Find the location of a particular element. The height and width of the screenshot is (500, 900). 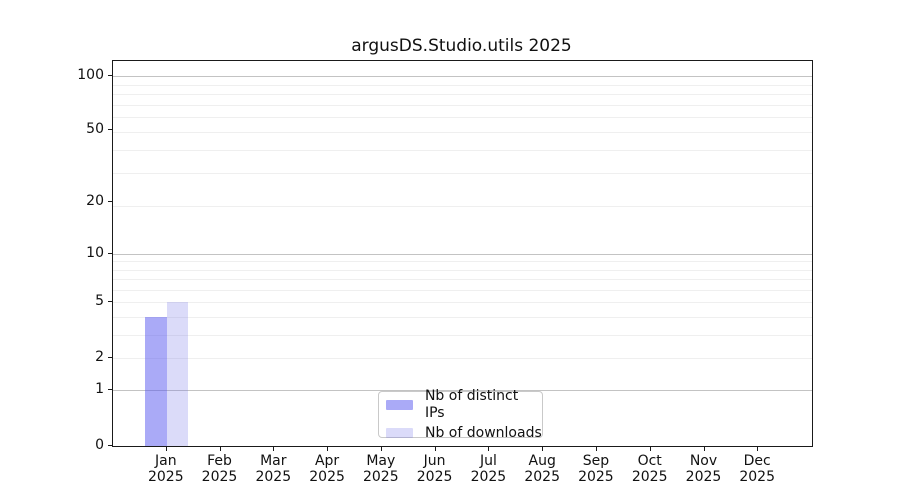

x-tick-may is located at coordinates (381, 449).